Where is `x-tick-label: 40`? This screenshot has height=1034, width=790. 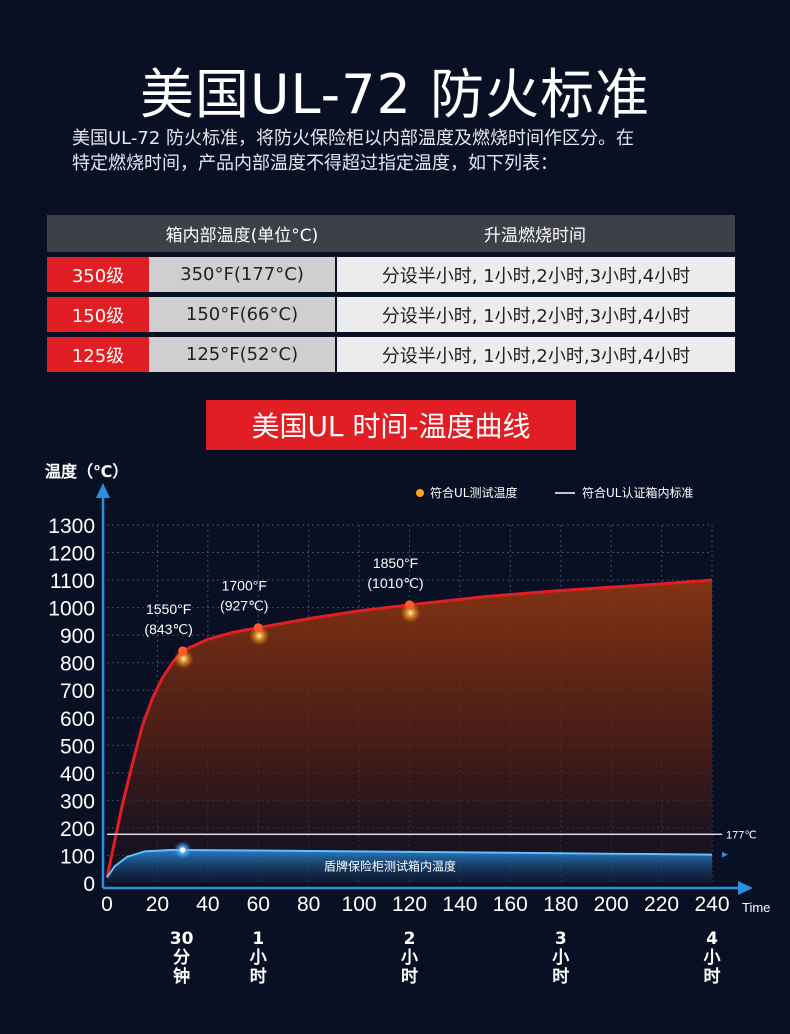
x-tick-label: 40 is located at coordinates (207, 904).